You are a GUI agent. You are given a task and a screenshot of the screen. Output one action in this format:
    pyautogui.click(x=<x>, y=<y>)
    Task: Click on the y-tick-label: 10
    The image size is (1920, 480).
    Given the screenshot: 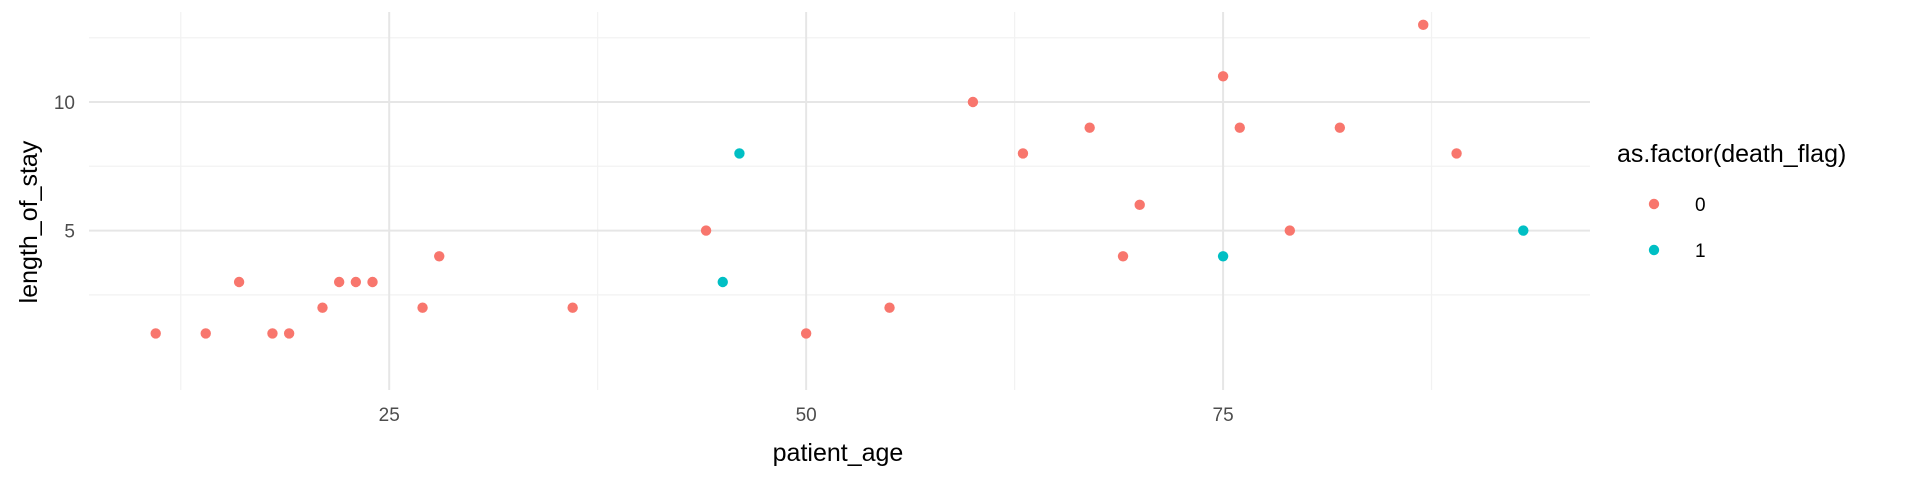 What is the action you would take?
    pyautogui.click(x=64, y=103)
    